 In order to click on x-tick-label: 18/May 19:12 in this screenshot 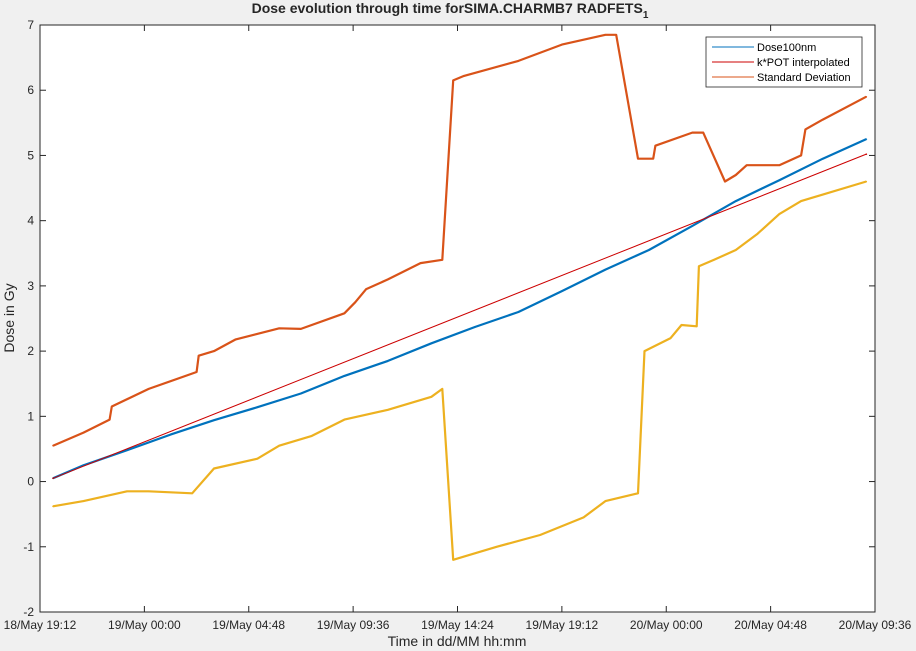, I will do `click(40, 625)`.